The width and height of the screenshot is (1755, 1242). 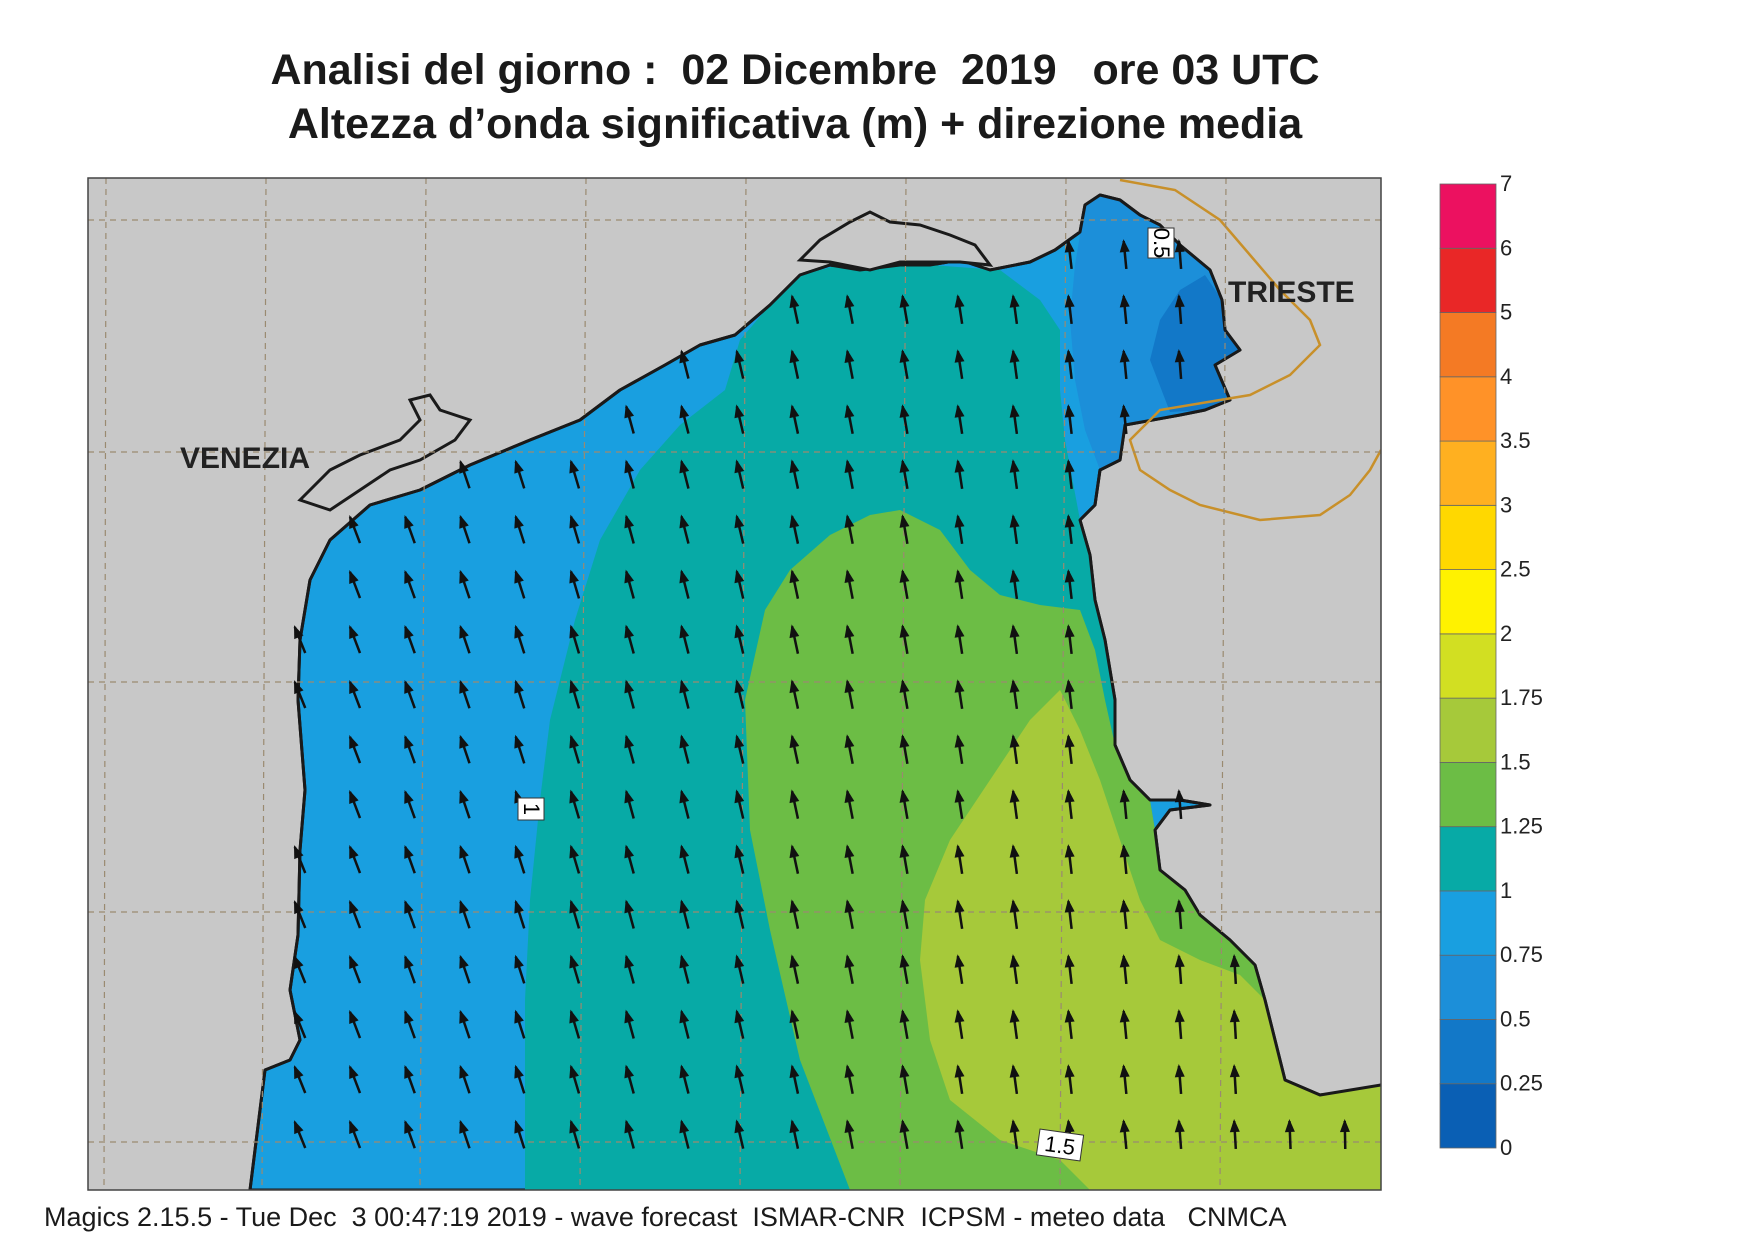 I want to click on sea-band-0.25-0.5, so click(x=1195, y=343).